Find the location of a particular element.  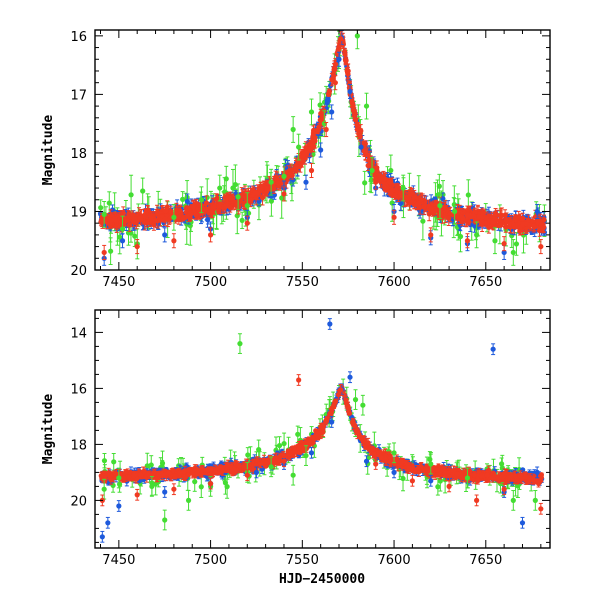

panel-bottom-x-tick-label: 7450 is located at coordinates (118, 560).